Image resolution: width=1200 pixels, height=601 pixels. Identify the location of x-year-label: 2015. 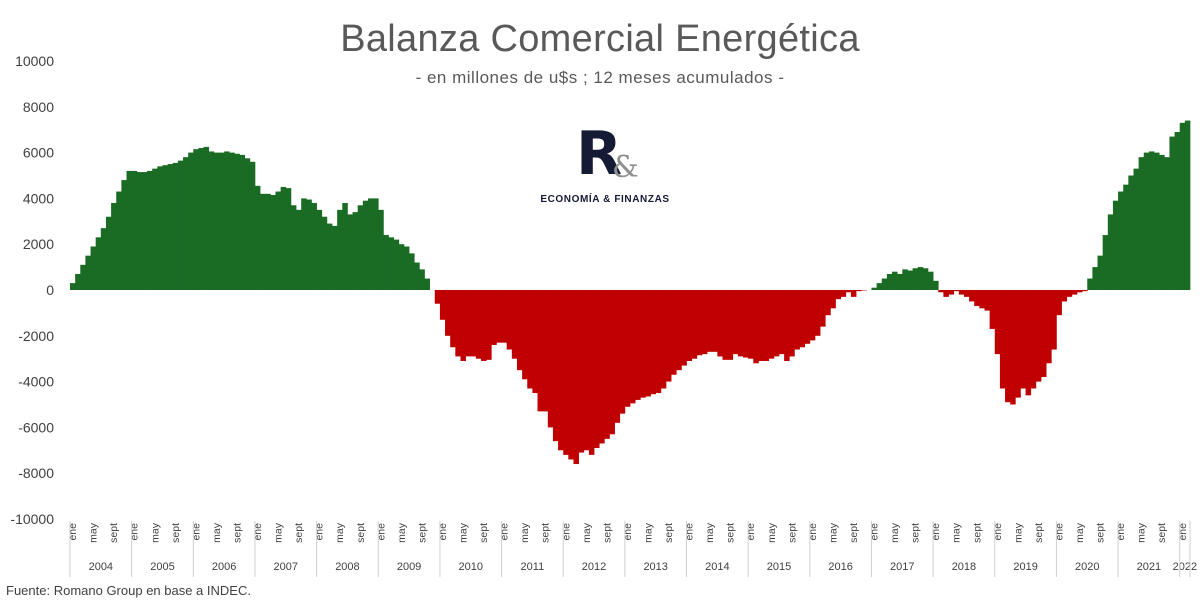
(779, 567).